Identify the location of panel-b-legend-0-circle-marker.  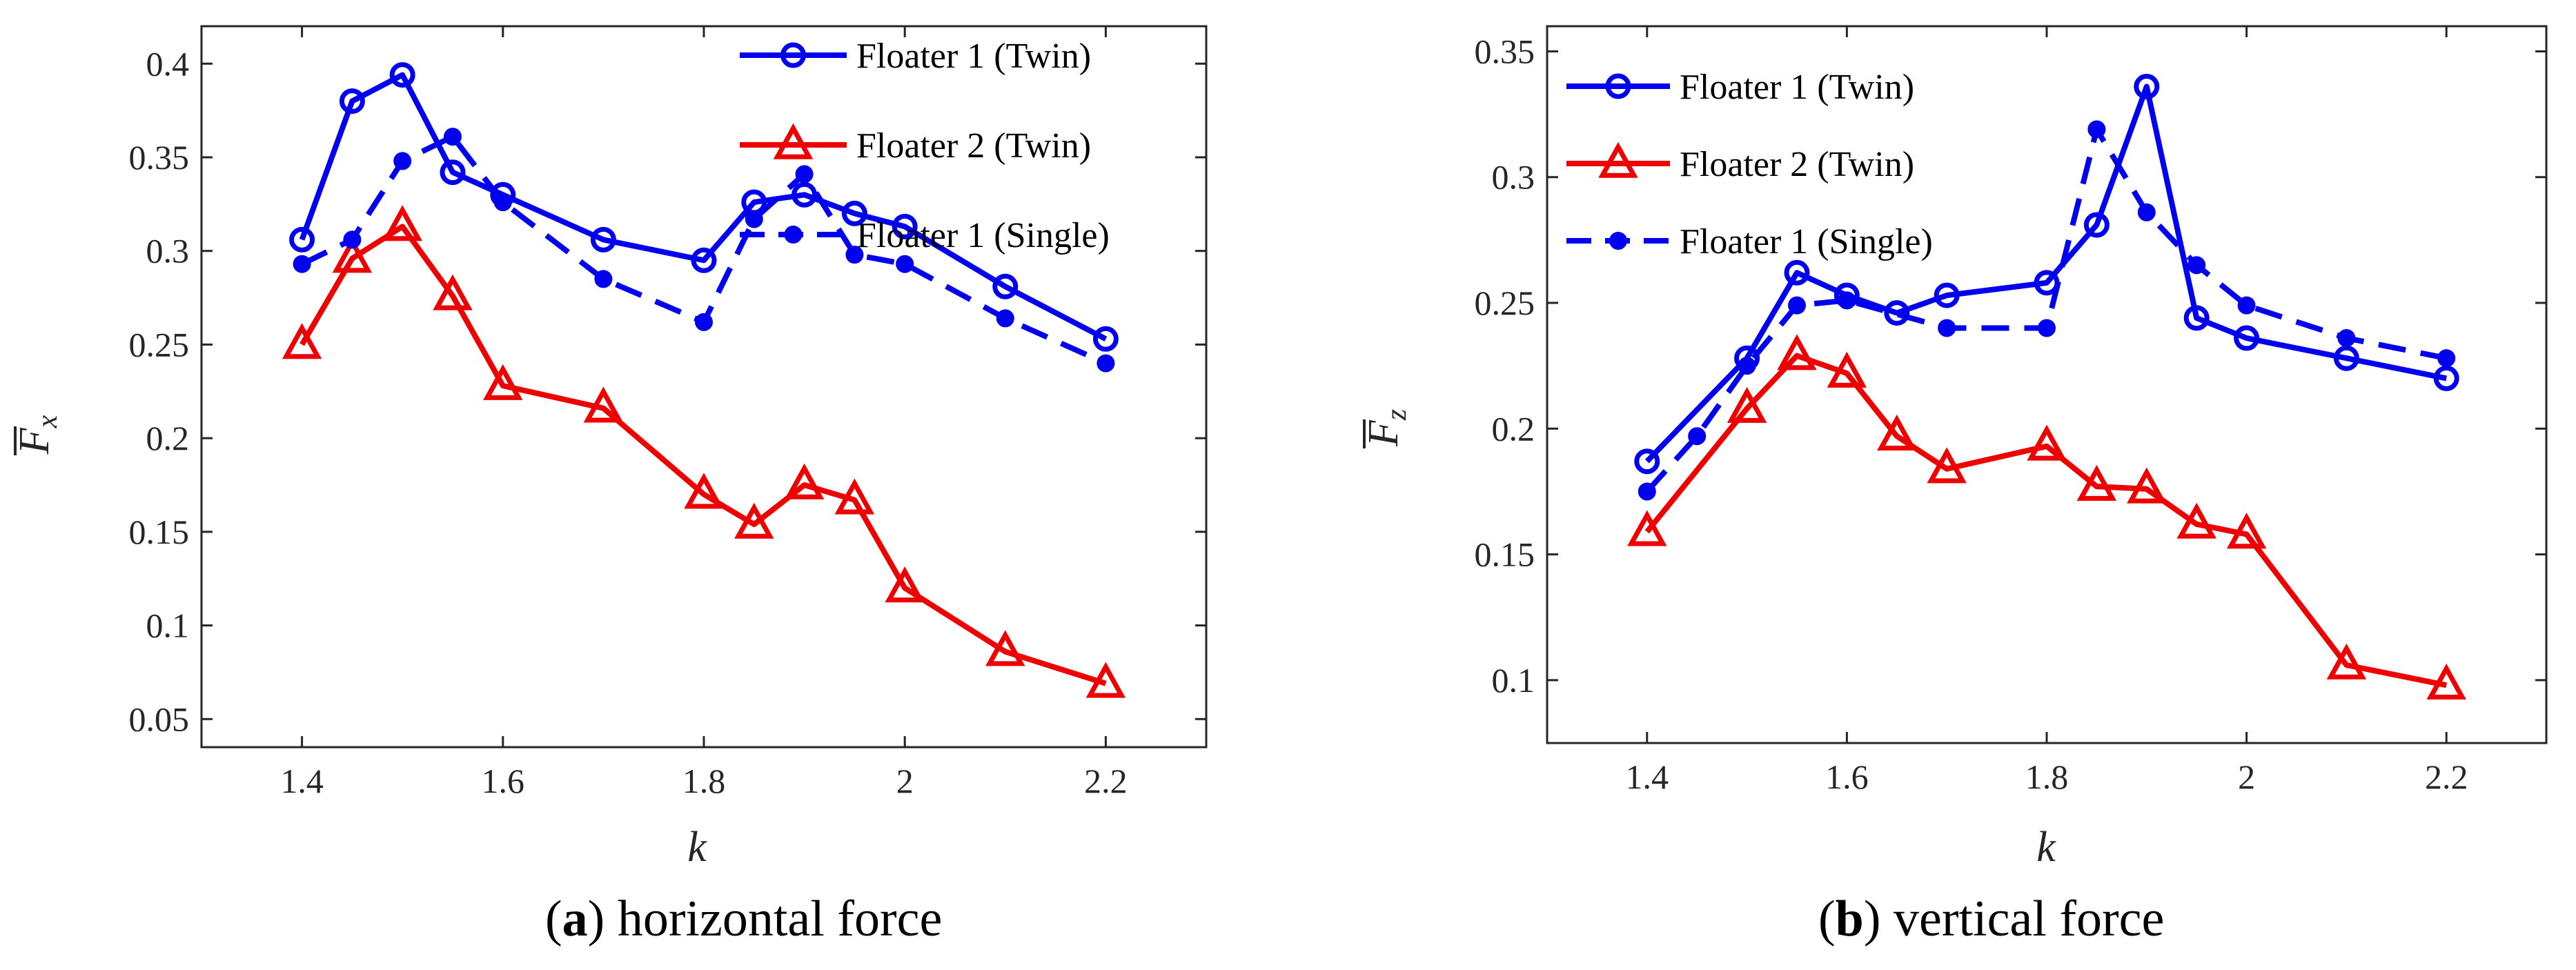
(1618, 86).